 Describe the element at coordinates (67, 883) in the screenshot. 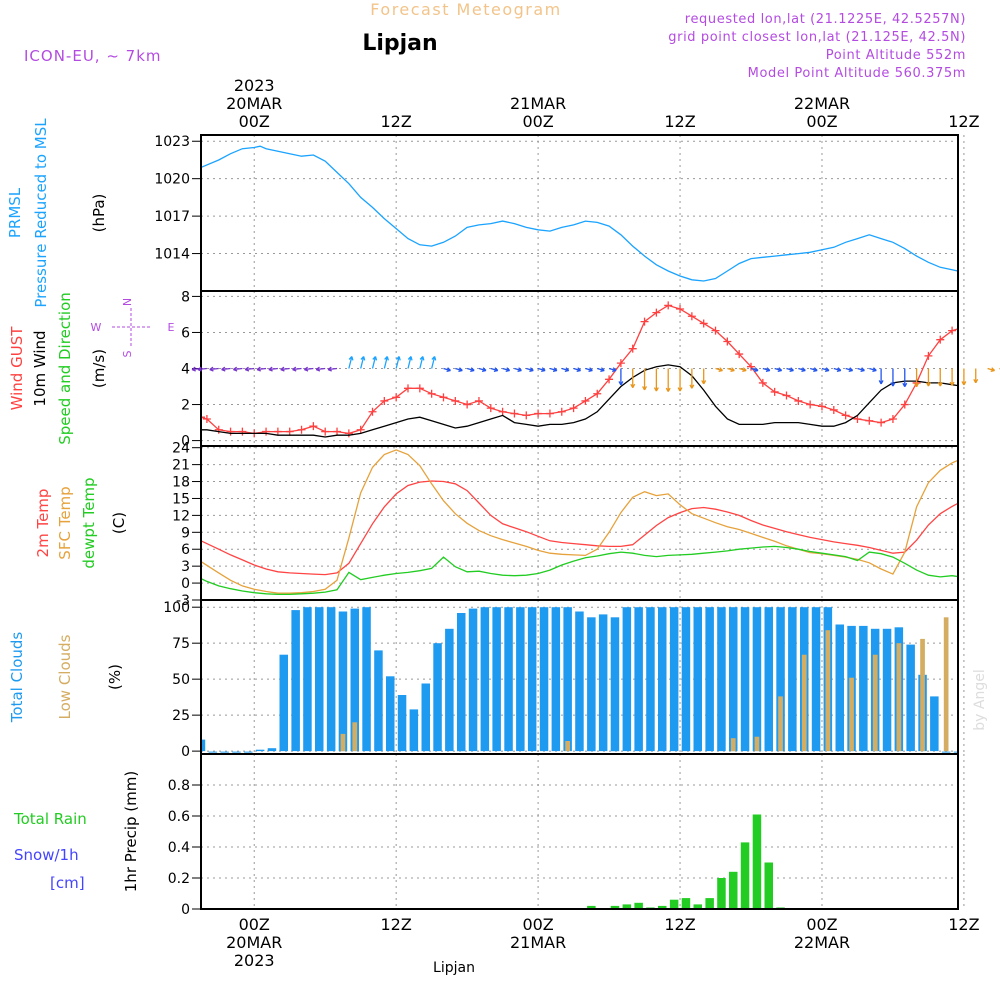

I see `label-snow-unit: [cm]` at that location.